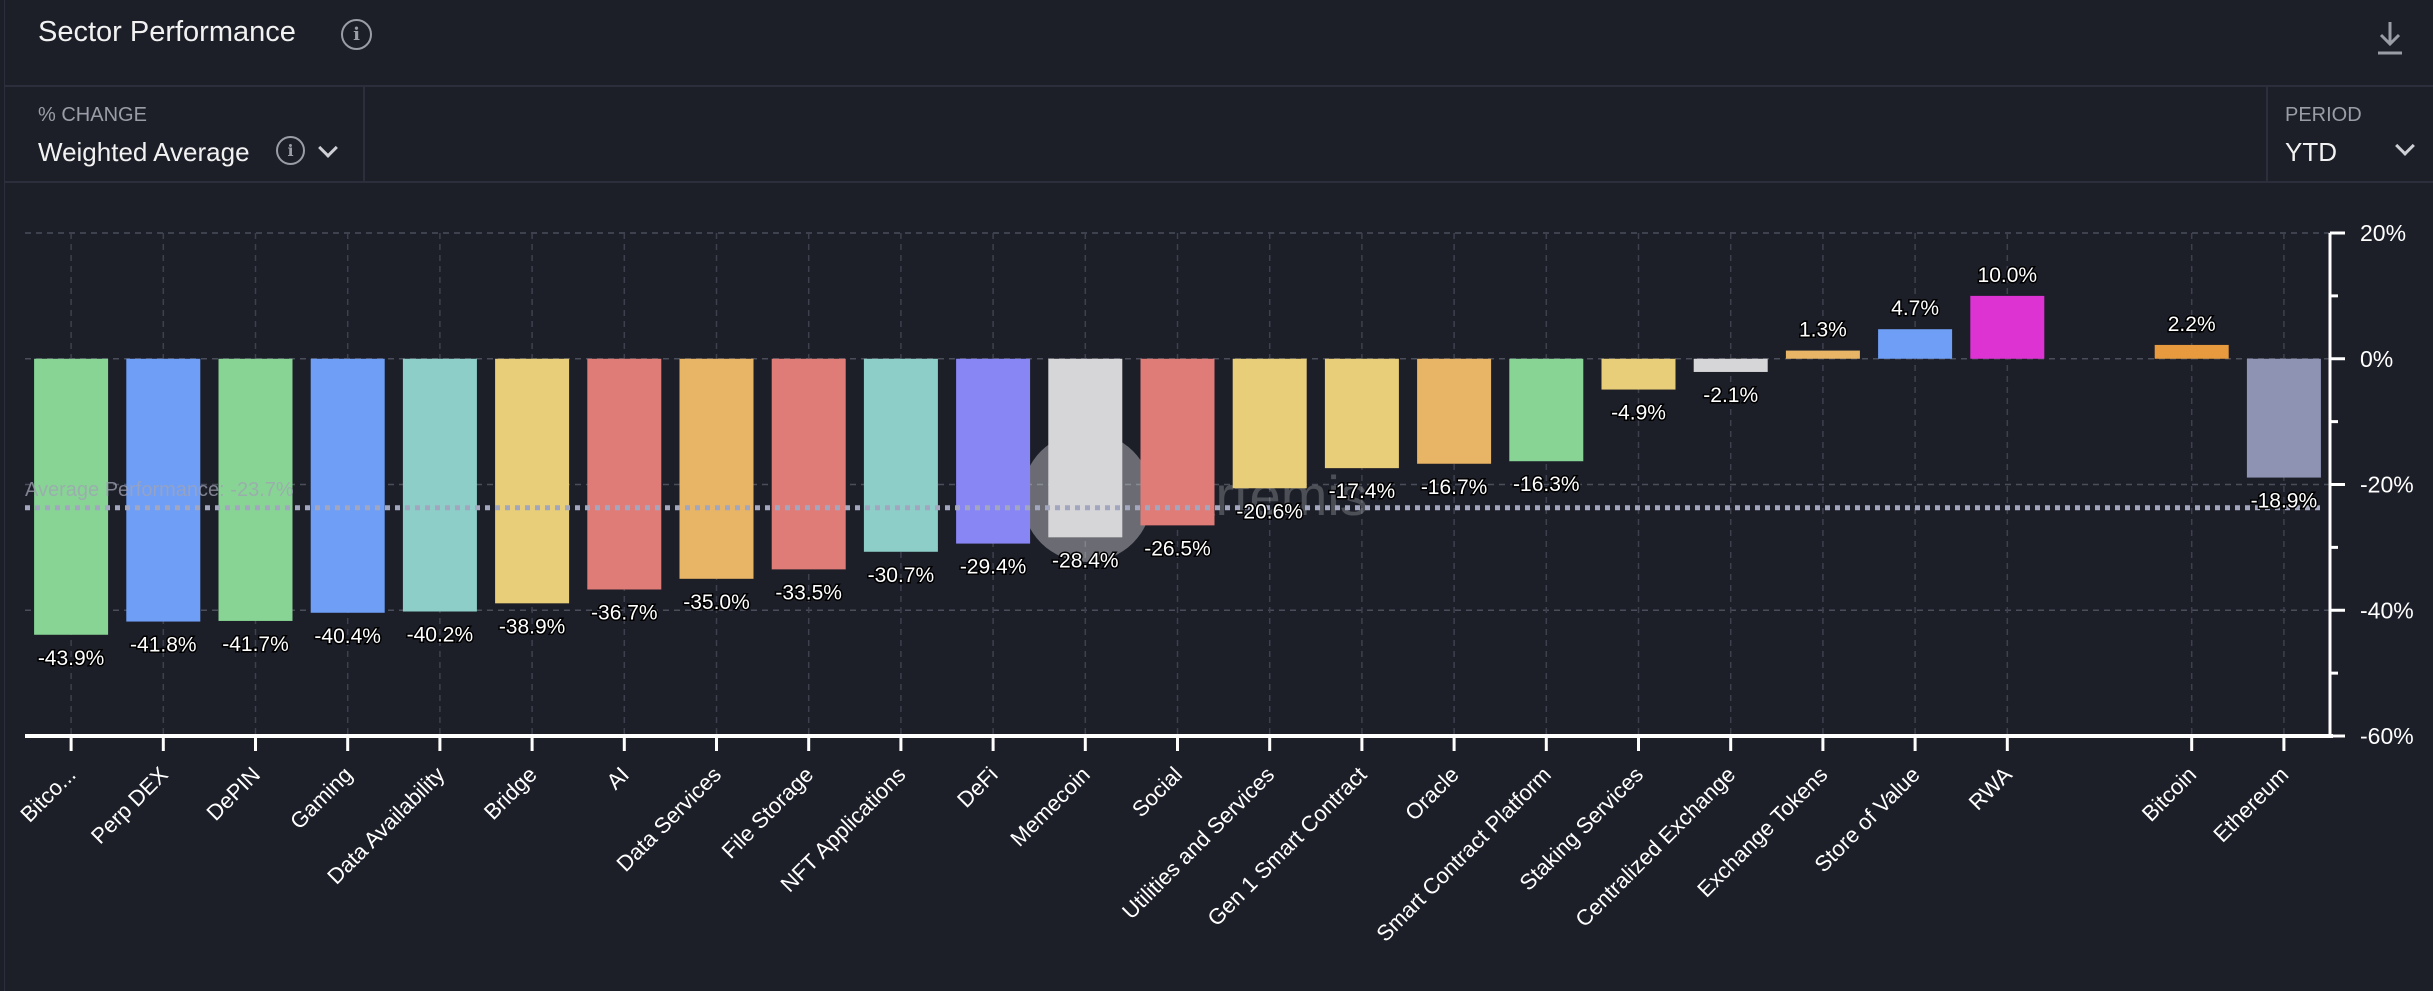  I want to click on x-tick-label: Smart Contract Platform, so click(1463, 854).